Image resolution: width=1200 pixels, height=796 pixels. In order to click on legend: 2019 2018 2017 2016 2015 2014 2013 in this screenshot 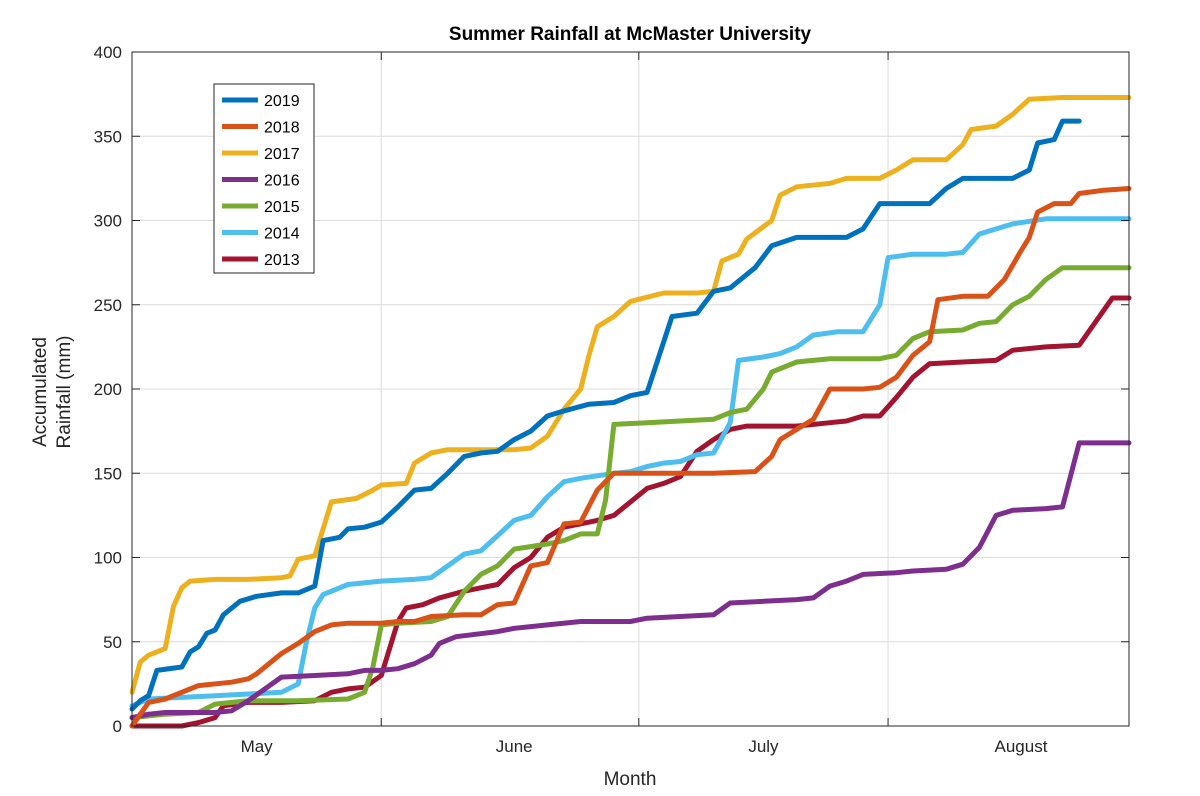, I will do `click(264, 178)`.